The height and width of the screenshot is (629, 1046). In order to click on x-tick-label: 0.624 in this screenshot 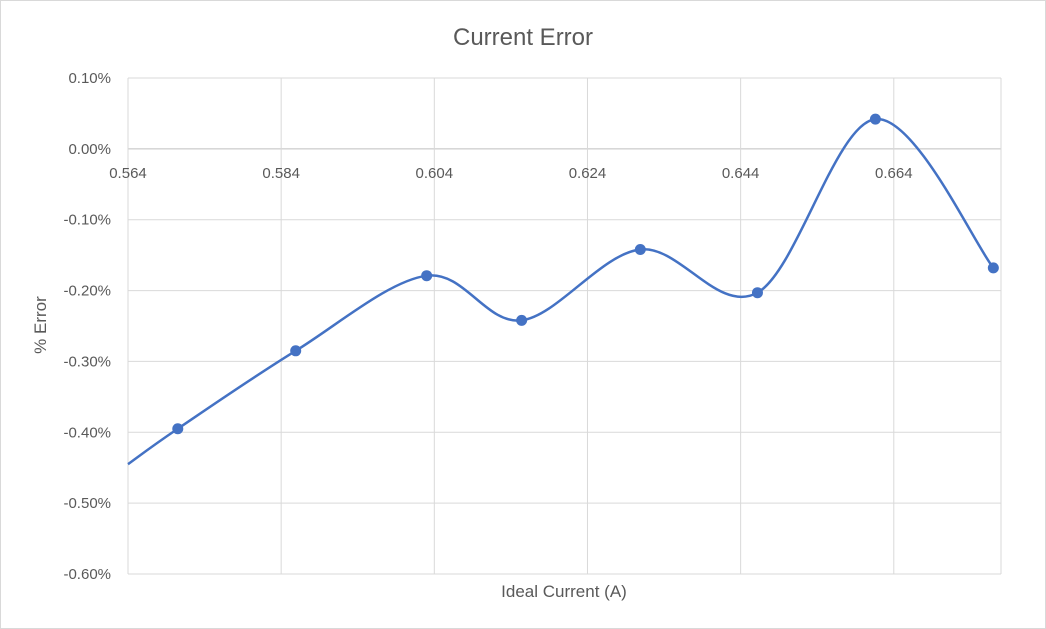, I will do `click(588, 173)`.